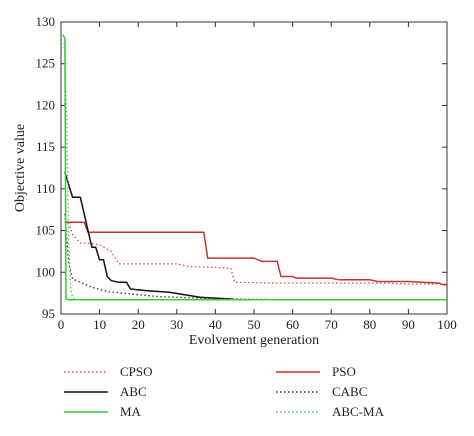 The width and height of the screenshot is (474, 436). Describe the element at coordinates (133, 391) in the screenshot. I see `legend-label: ABC` at that location.